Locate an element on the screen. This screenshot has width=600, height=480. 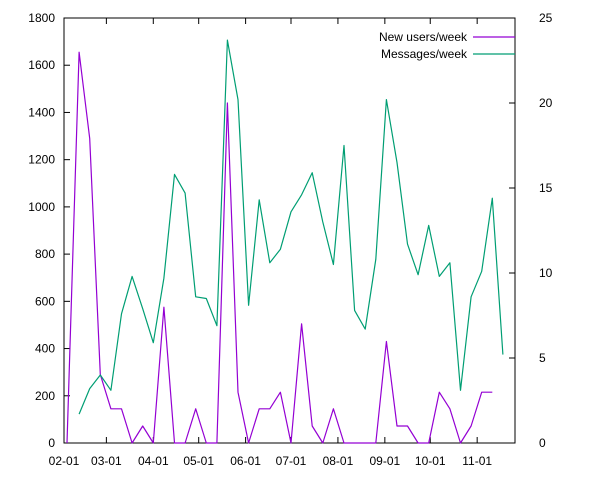
y2-tick-label: 10 is located at coordinates (546, 273).